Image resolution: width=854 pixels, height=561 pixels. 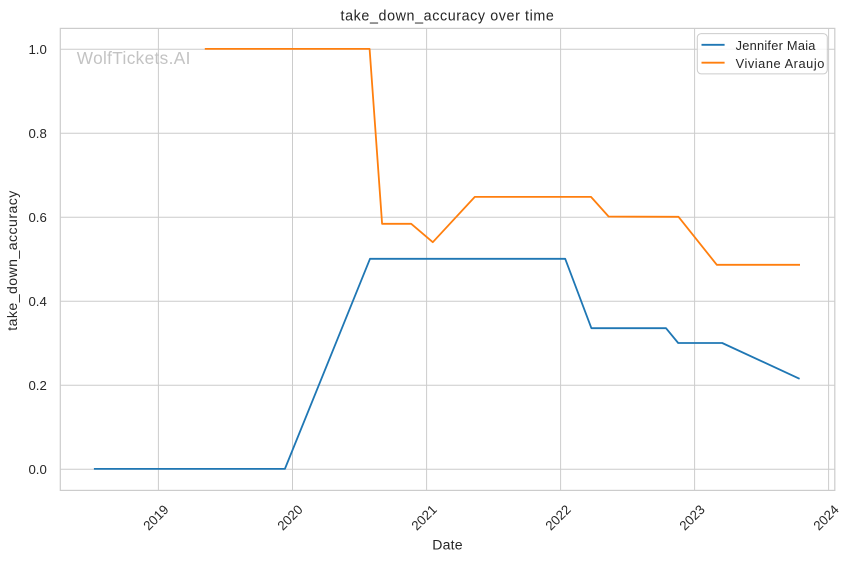 What do you see at coordinates (447, 544) in the screenshot?
I see `svg-text: Date` at bounding box center [447, 544].